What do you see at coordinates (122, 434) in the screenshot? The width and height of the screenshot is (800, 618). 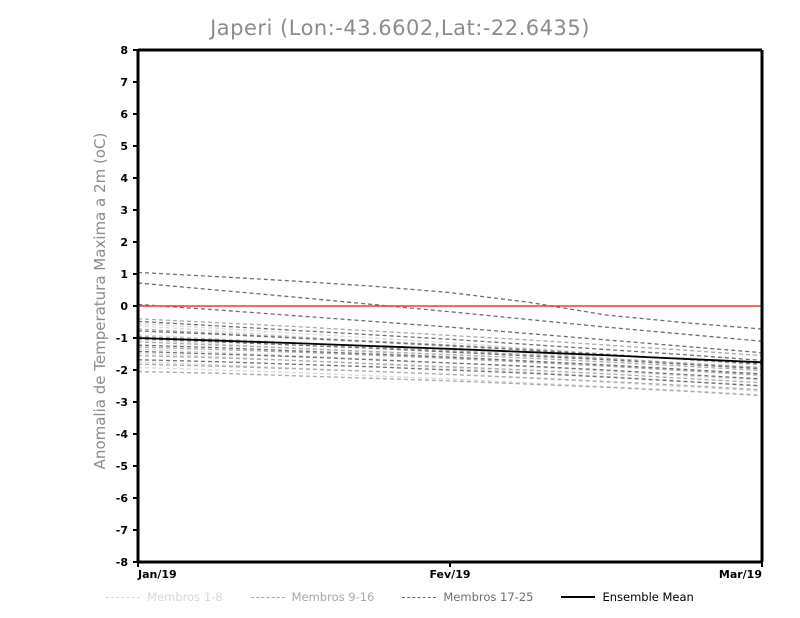 I see `y-tick-label: -4` at bounding box center [122, 434].